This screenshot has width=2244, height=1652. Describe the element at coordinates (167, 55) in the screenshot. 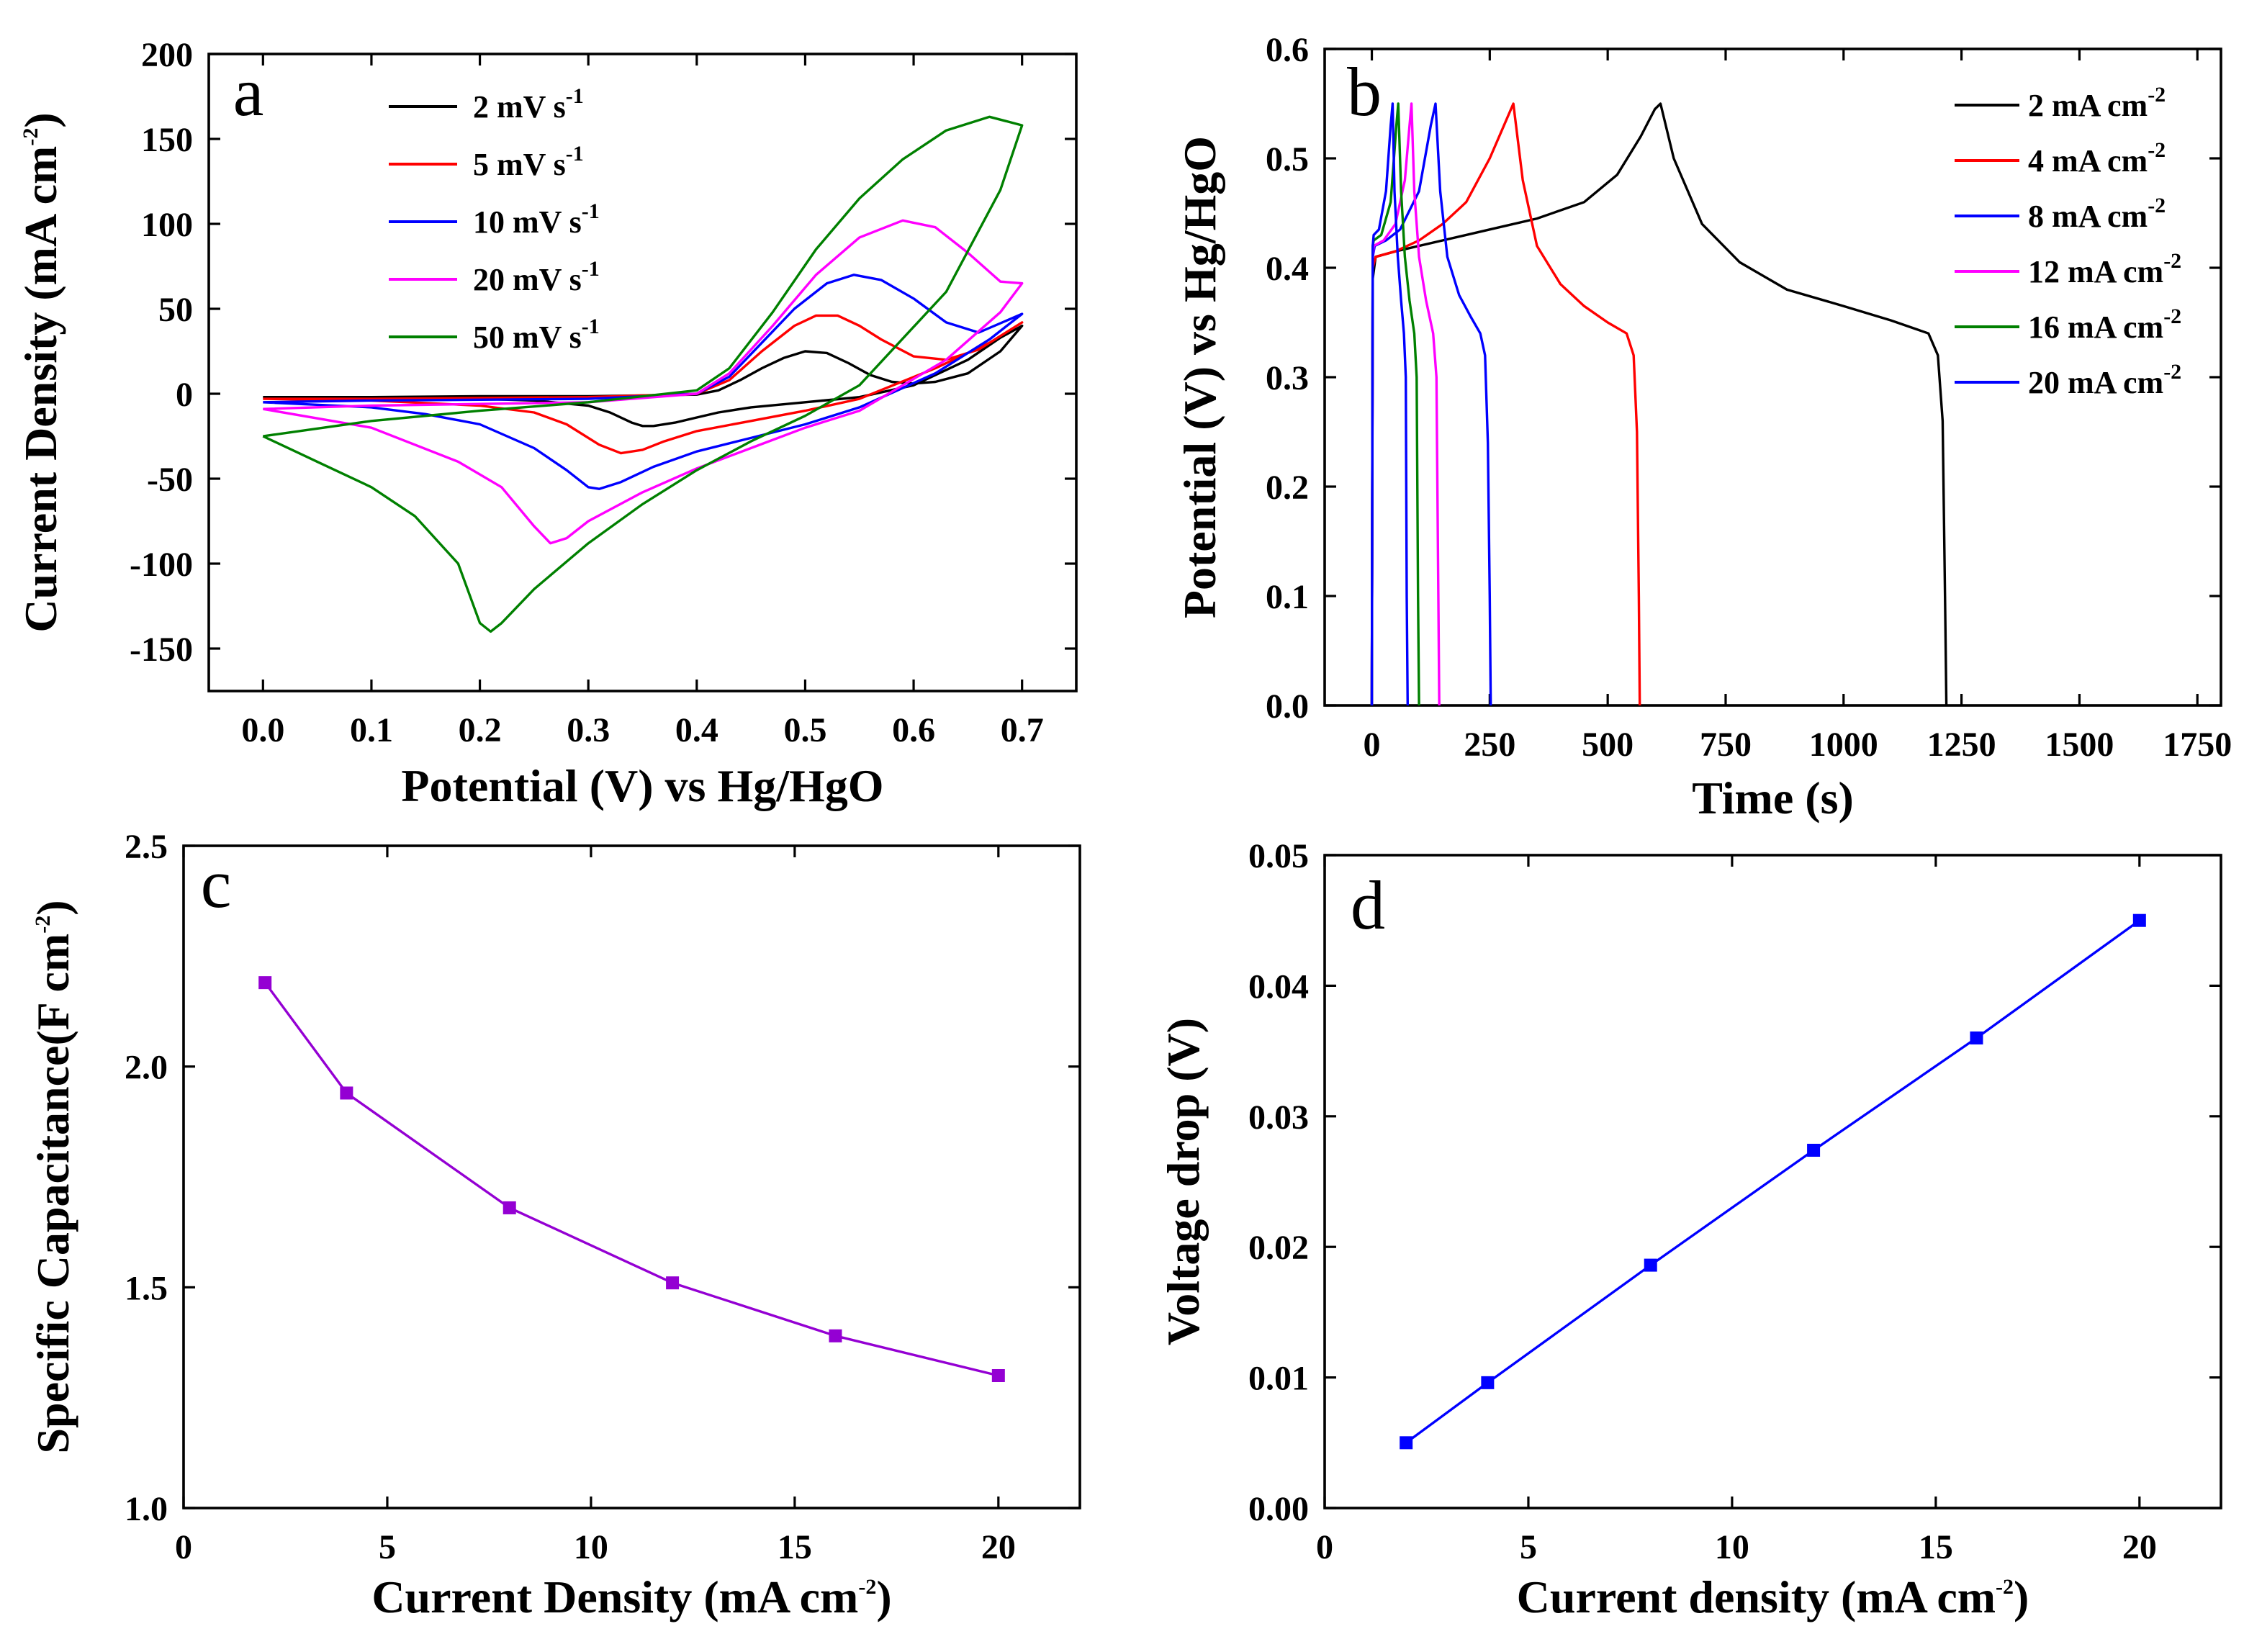

I see `y-tick-label: 200` at that location.